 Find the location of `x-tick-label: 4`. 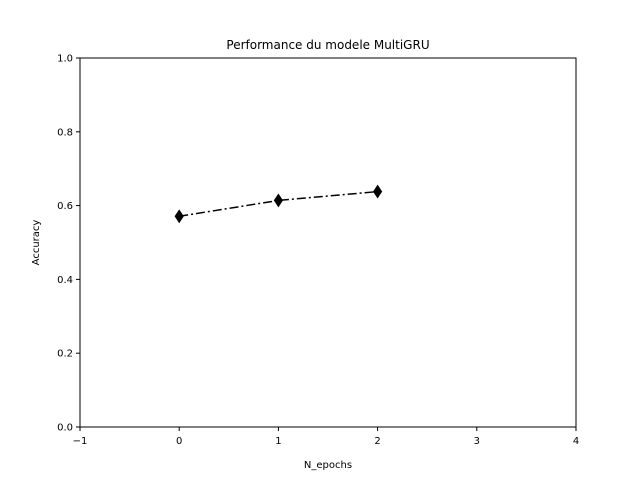

x-tick-label: 4 is located at coordinates (576, 441).